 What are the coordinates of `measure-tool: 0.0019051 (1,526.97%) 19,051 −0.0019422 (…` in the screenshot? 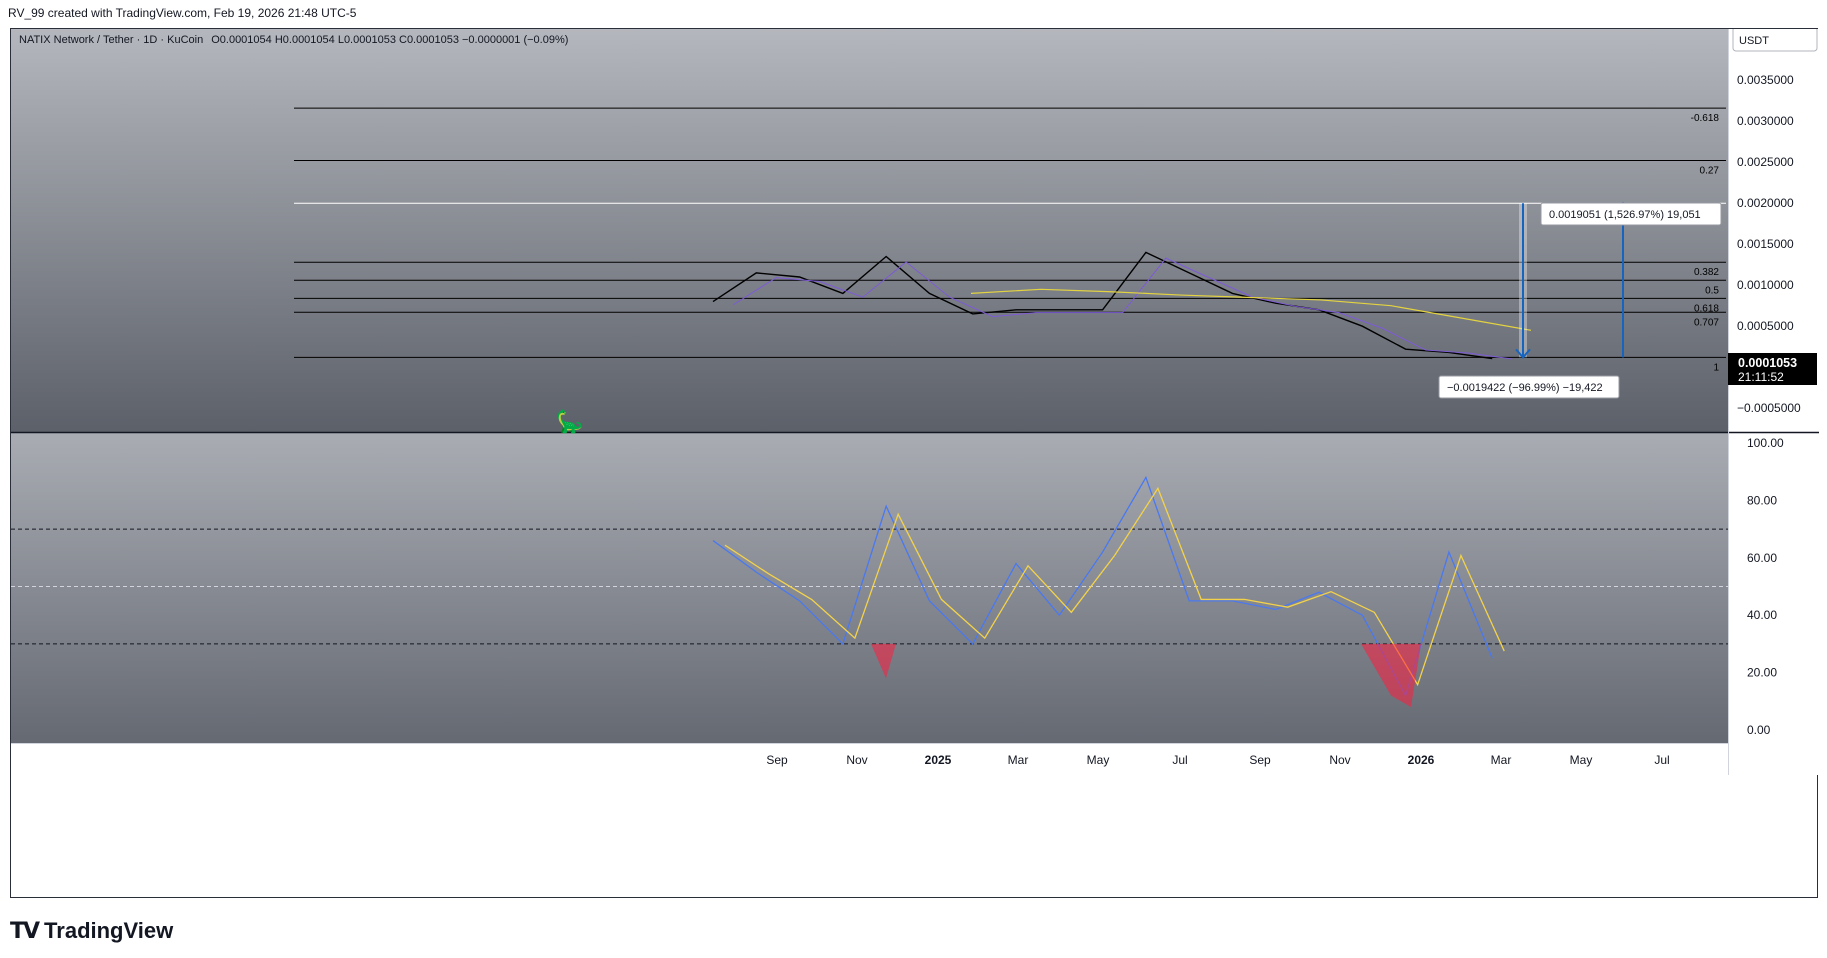 It's located at (1580, 300).